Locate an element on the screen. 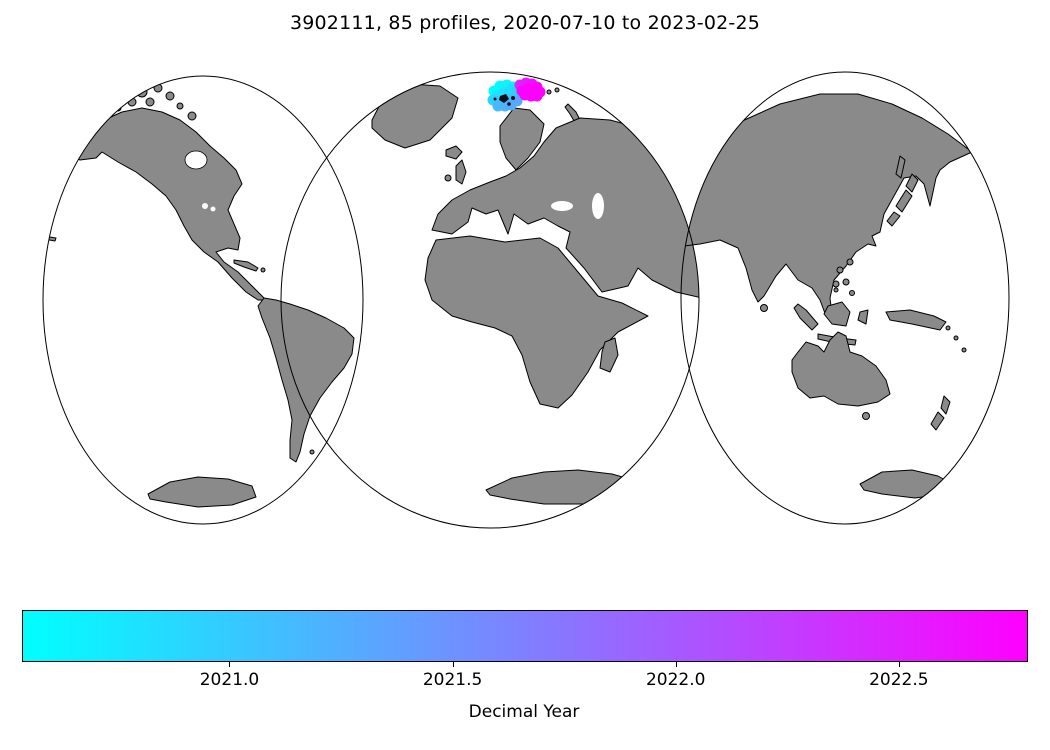 This screenshot has height=750, width=1050. hainan is located at coordinates (836, 284).